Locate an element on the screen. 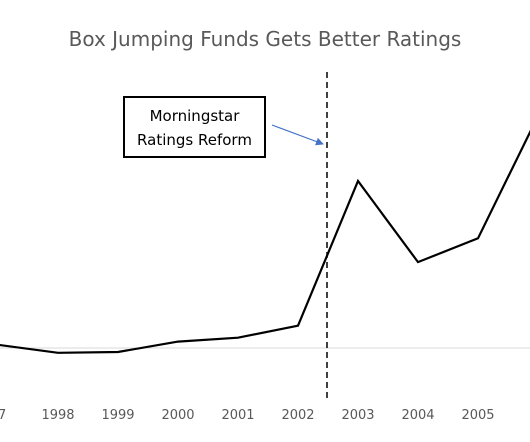 Image resolution: width=530 pixels, height=442 pixels. x-tick-label: 1998 is located at coordinates (57, 415).